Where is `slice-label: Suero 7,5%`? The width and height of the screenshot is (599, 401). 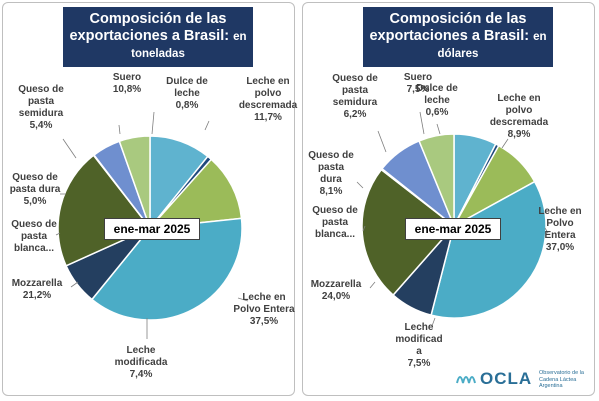 slice-label: Suero 7,5% is located at coordinates (418, 83).